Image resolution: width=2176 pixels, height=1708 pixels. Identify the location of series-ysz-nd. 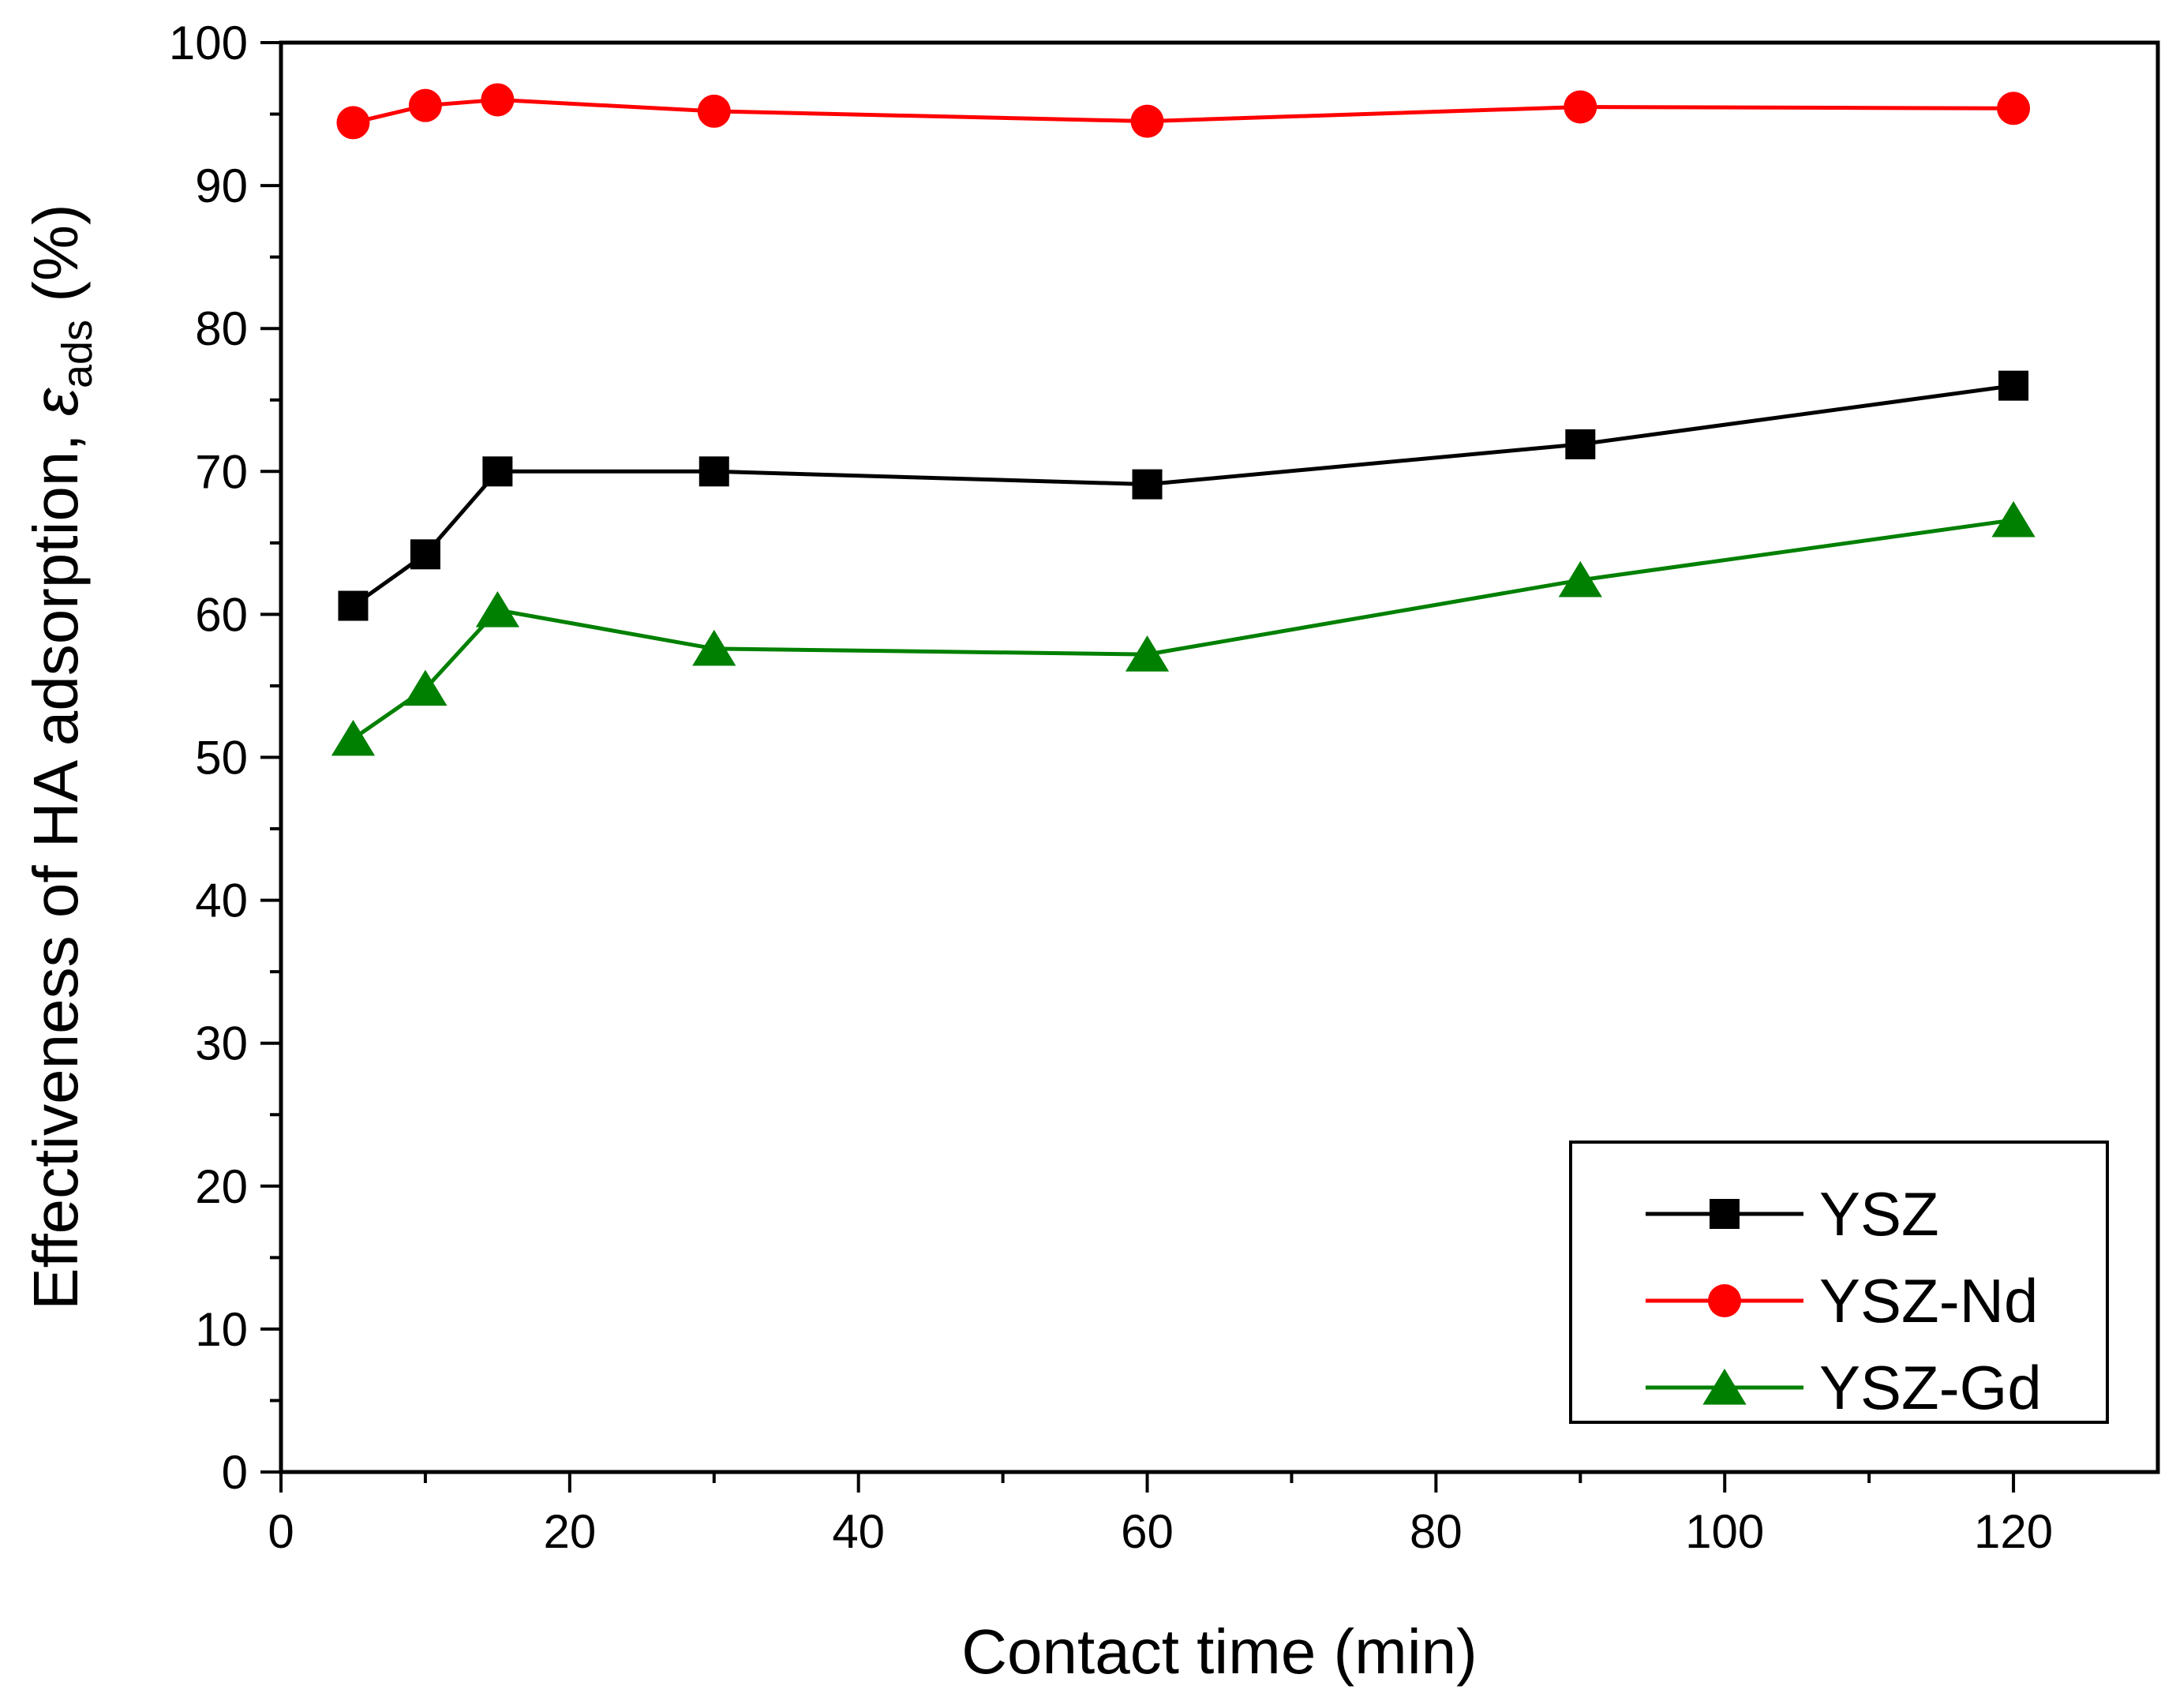
(1184, 112).